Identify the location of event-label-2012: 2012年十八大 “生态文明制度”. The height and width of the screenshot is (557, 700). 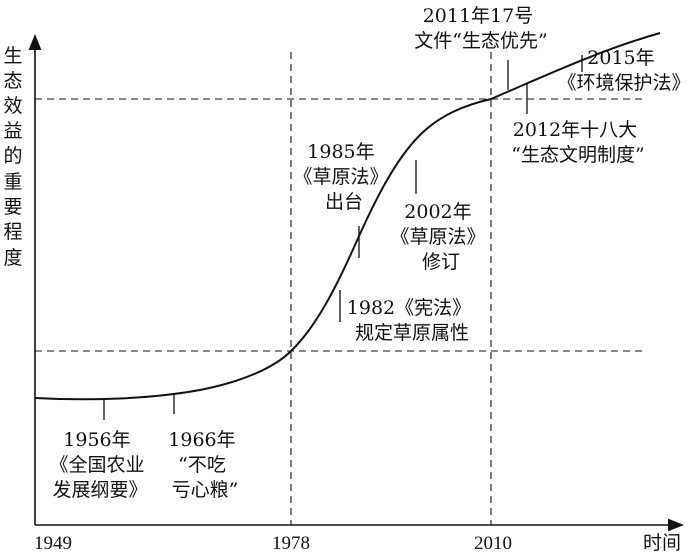
(577, 142).